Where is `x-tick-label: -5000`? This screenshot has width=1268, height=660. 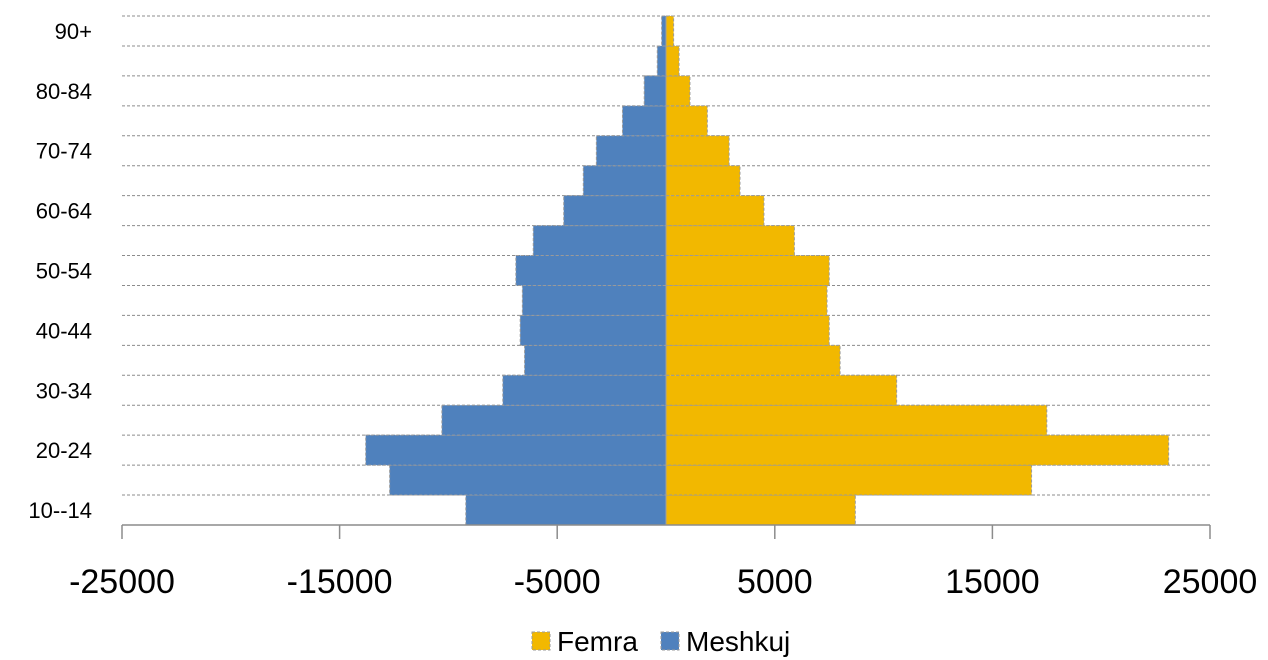
x-tick-label: -5000 is located at coordinates (557, 582).